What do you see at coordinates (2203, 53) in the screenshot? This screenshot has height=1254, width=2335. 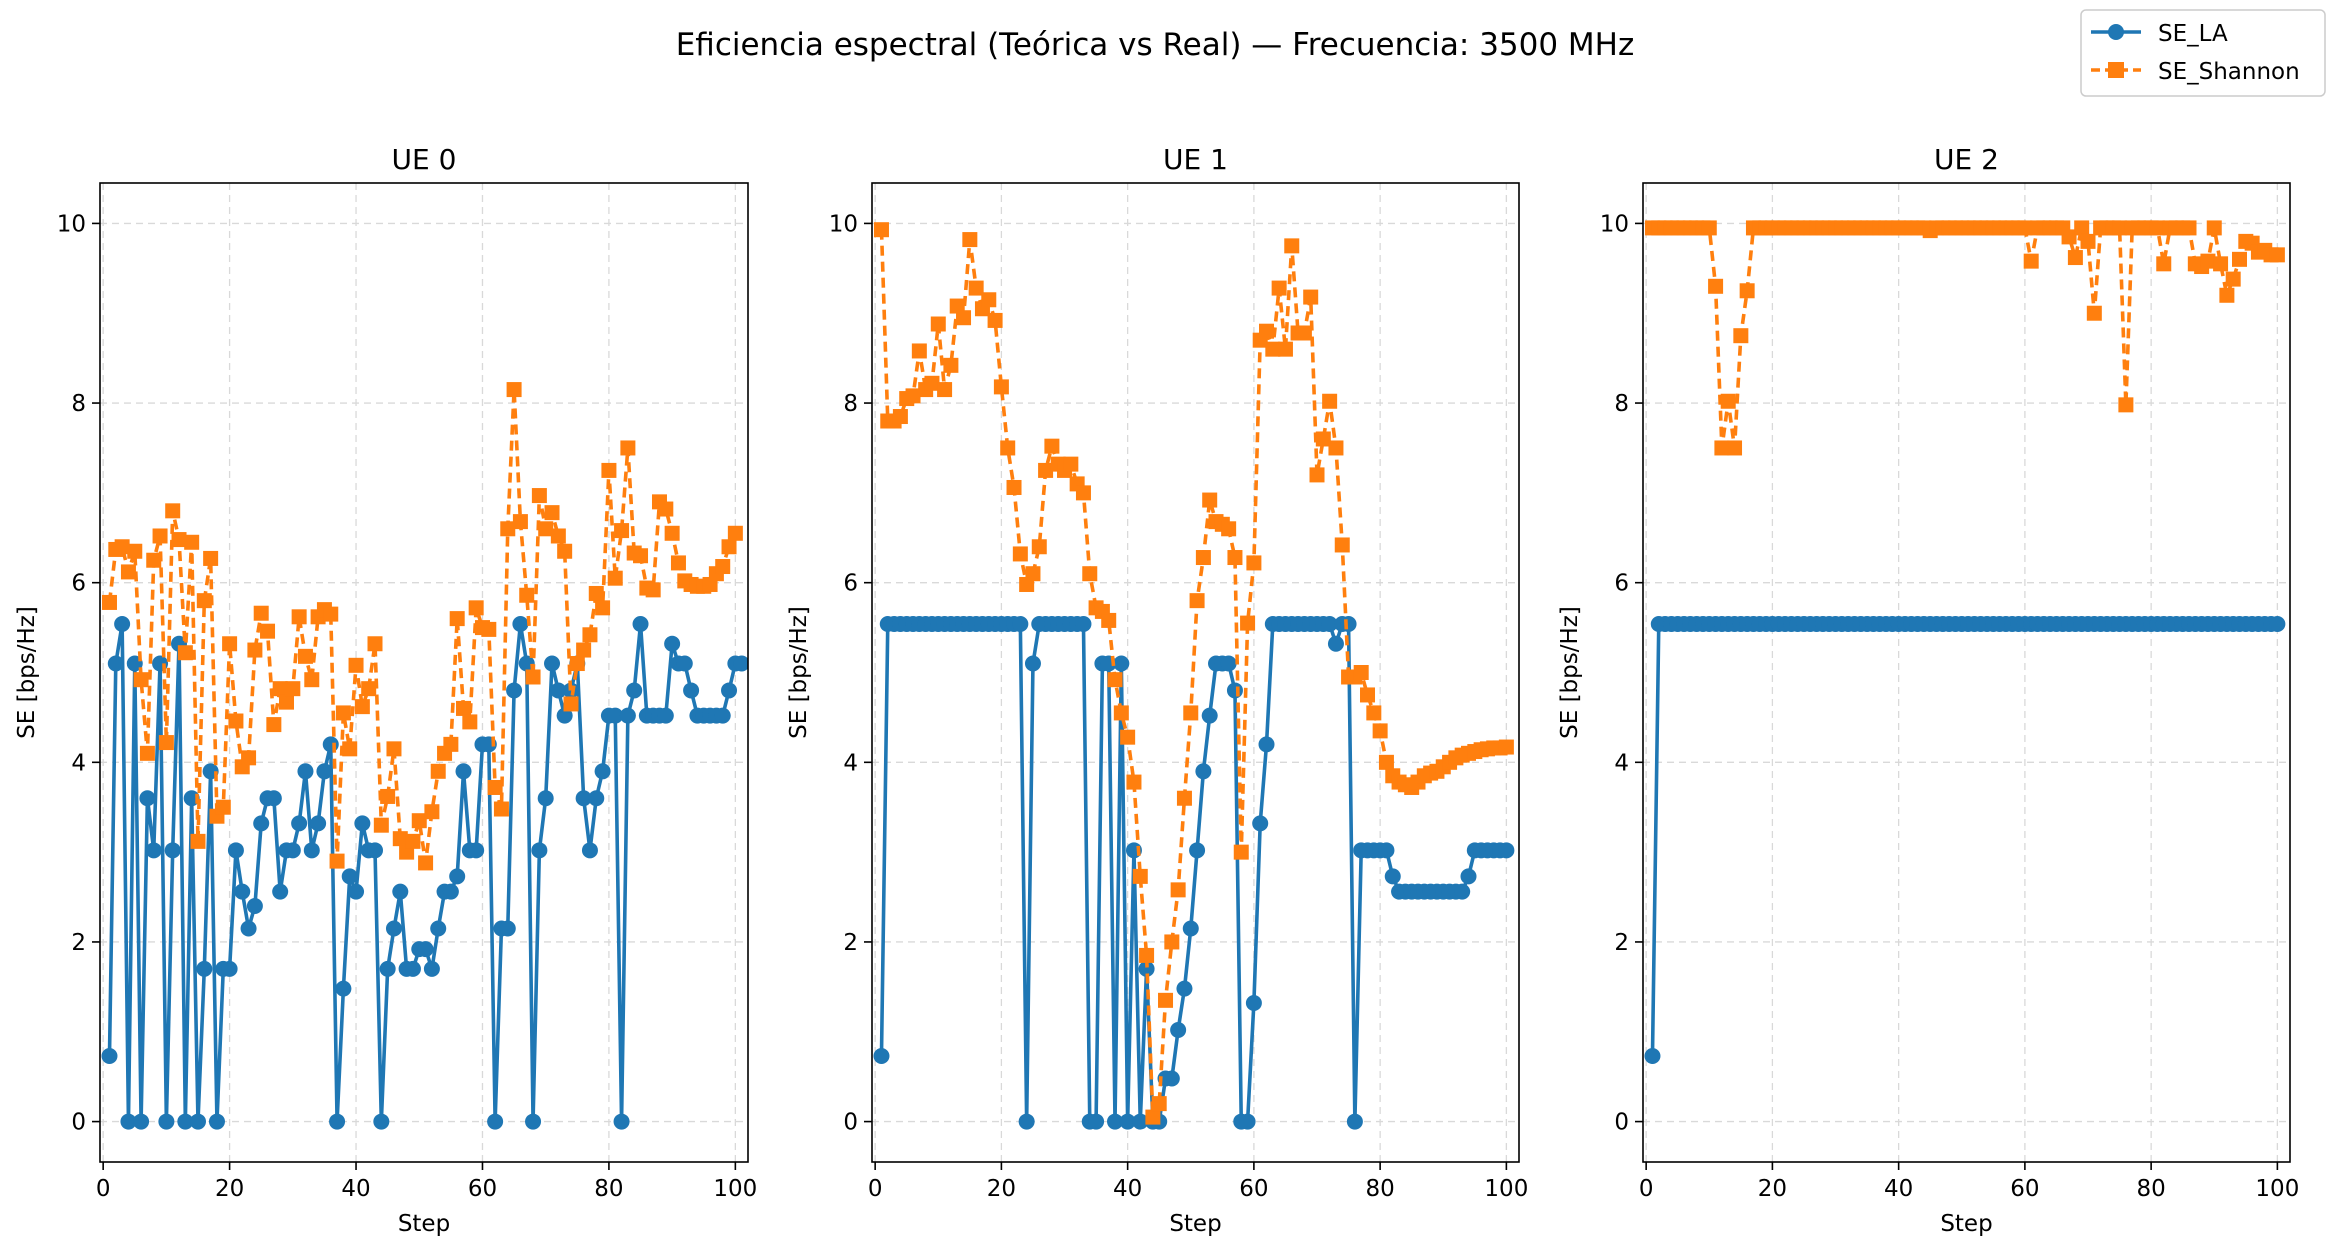 I see `legend: SE_LA SE_Shannon` at bounding box center [2203, 53].